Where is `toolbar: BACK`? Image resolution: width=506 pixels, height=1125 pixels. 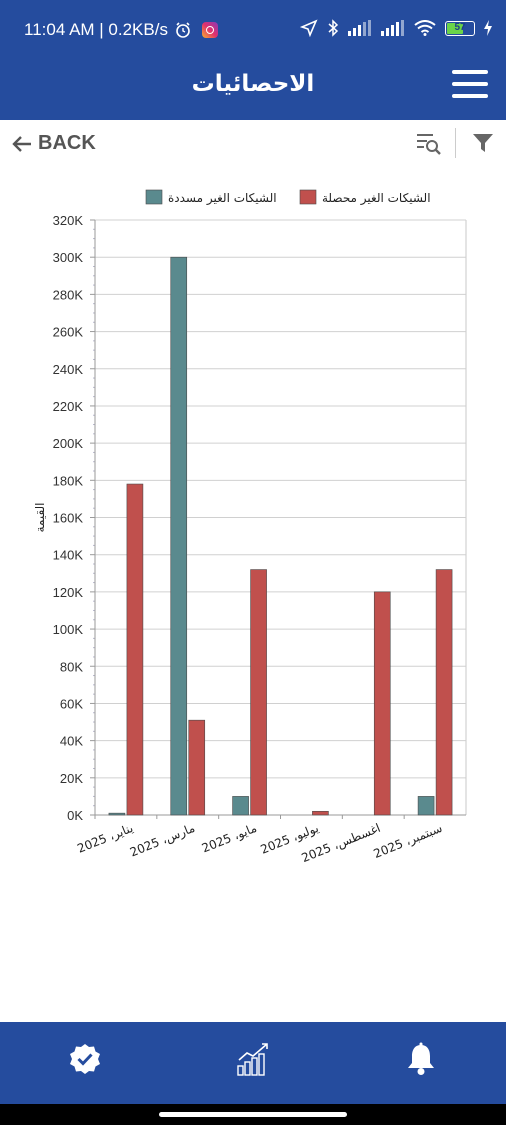 toolbar: BACK is located at coordinates (253, 143).